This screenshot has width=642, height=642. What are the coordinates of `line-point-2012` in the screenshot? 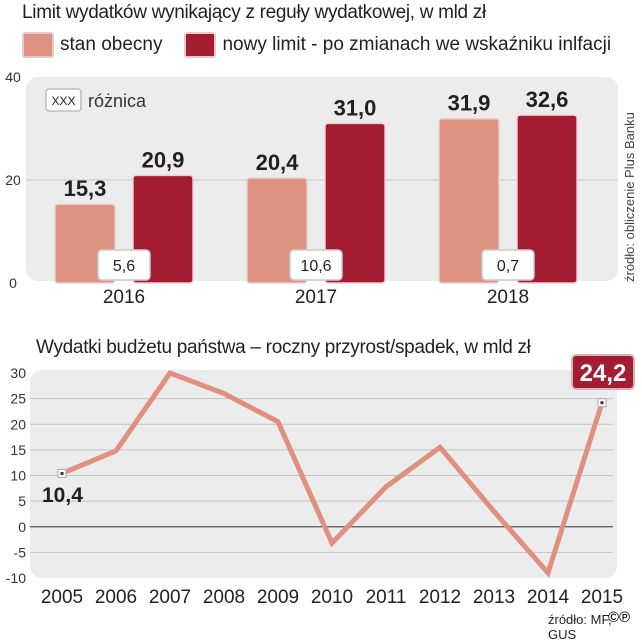 It's located at (440, 447).